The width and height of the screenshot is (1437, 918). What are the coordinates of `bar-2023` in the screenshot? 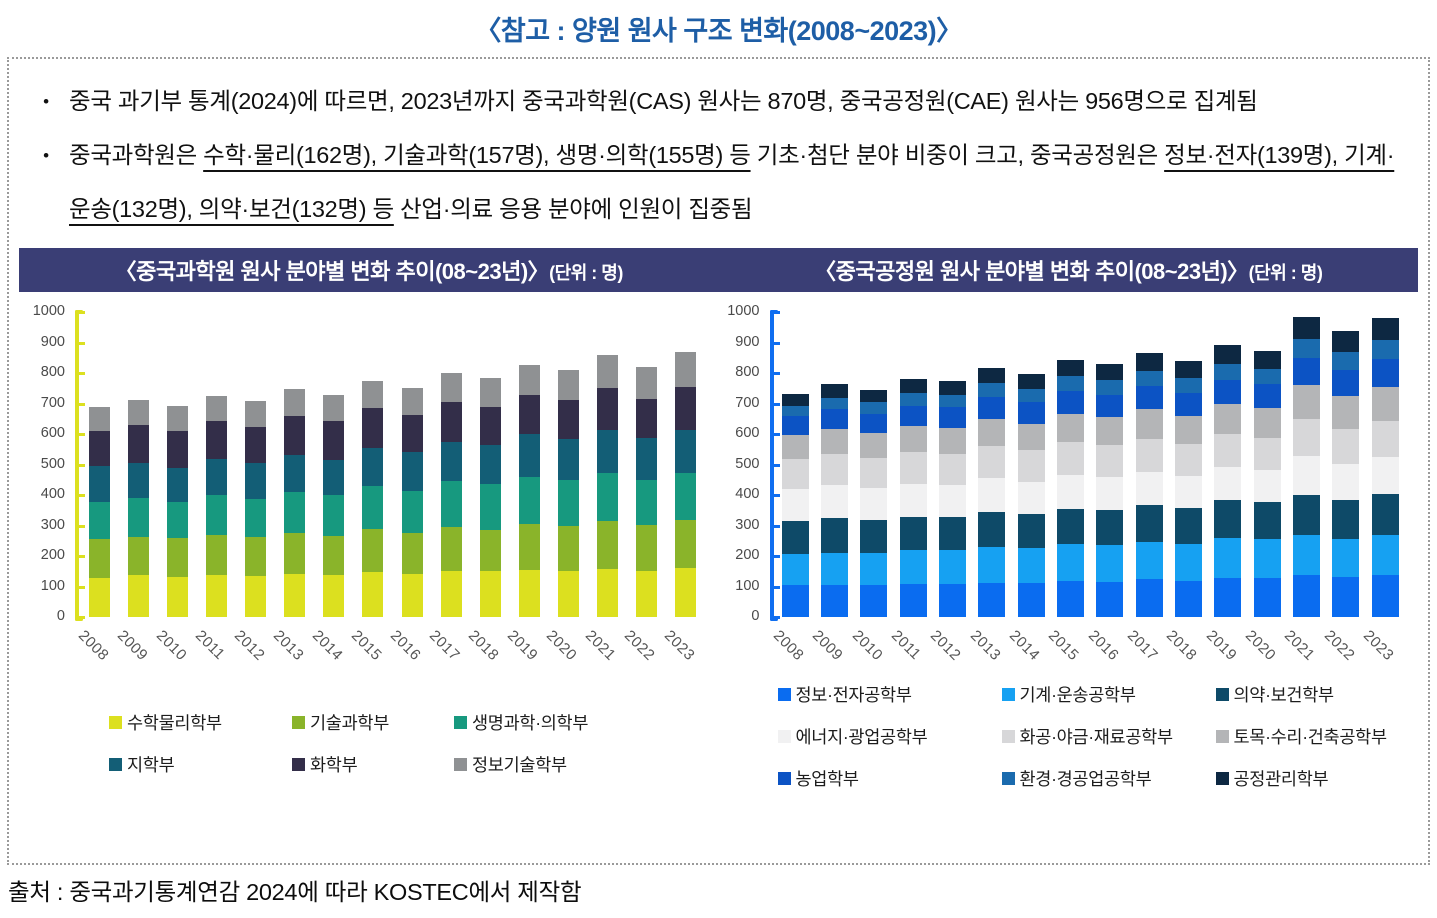 It's located at (1385, 467).